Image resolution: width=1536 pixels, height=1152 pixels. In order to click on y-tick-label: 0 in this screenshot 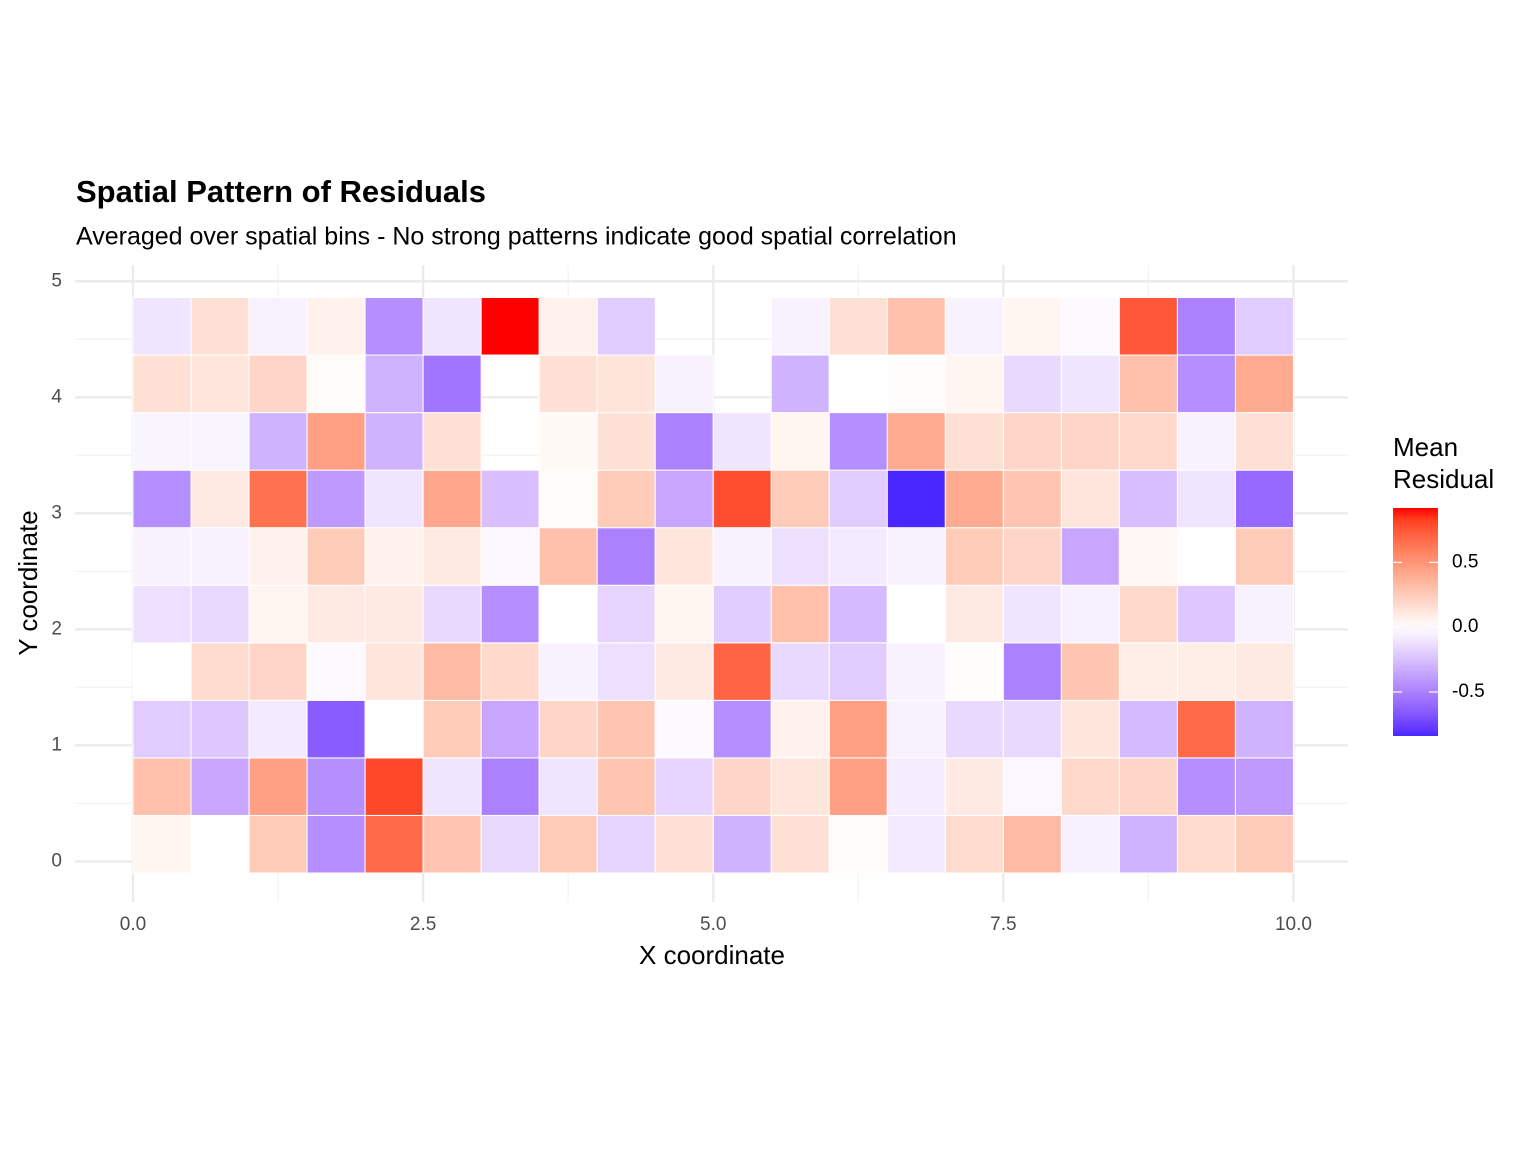, I will do `click(56, 860)`.